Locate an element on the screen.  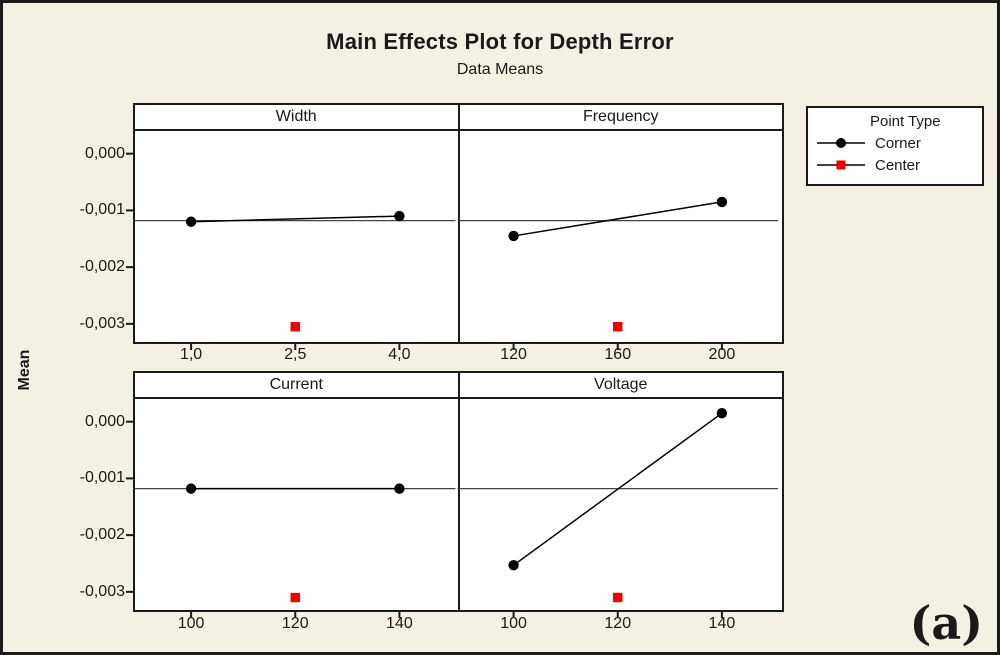
figure-panel-label: (a) is located at coordinates (946, 623).